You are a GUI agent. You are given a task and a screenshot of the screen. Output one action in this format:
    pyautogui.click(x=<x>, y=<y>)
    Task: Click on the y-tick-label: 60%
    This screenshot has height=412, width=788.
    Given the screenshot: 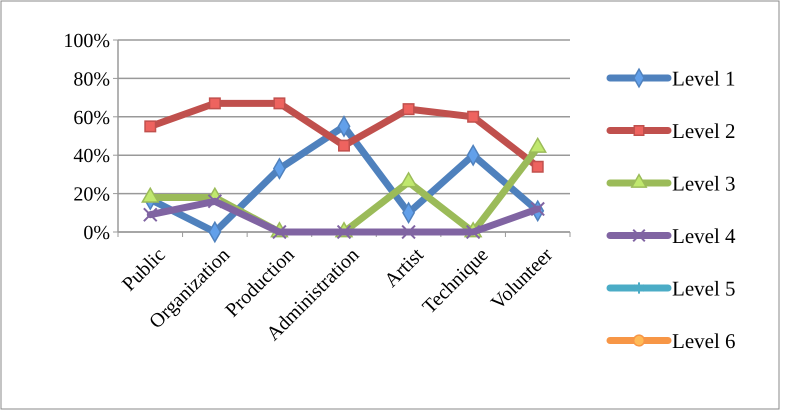 What is the action you would take?
    pyautogui.click(x=91, y=117)
    